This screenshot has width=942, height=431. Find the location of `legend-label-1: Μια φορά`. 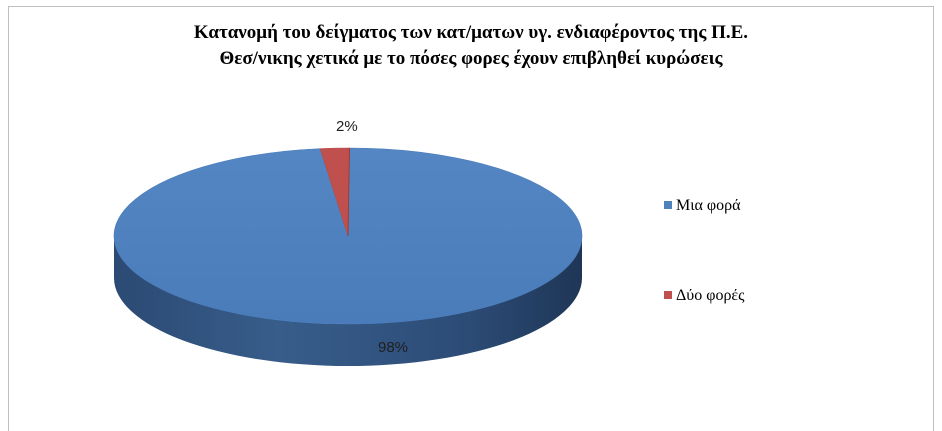

legend-label-1: Μια φορά is located at coordinates (708, 205).